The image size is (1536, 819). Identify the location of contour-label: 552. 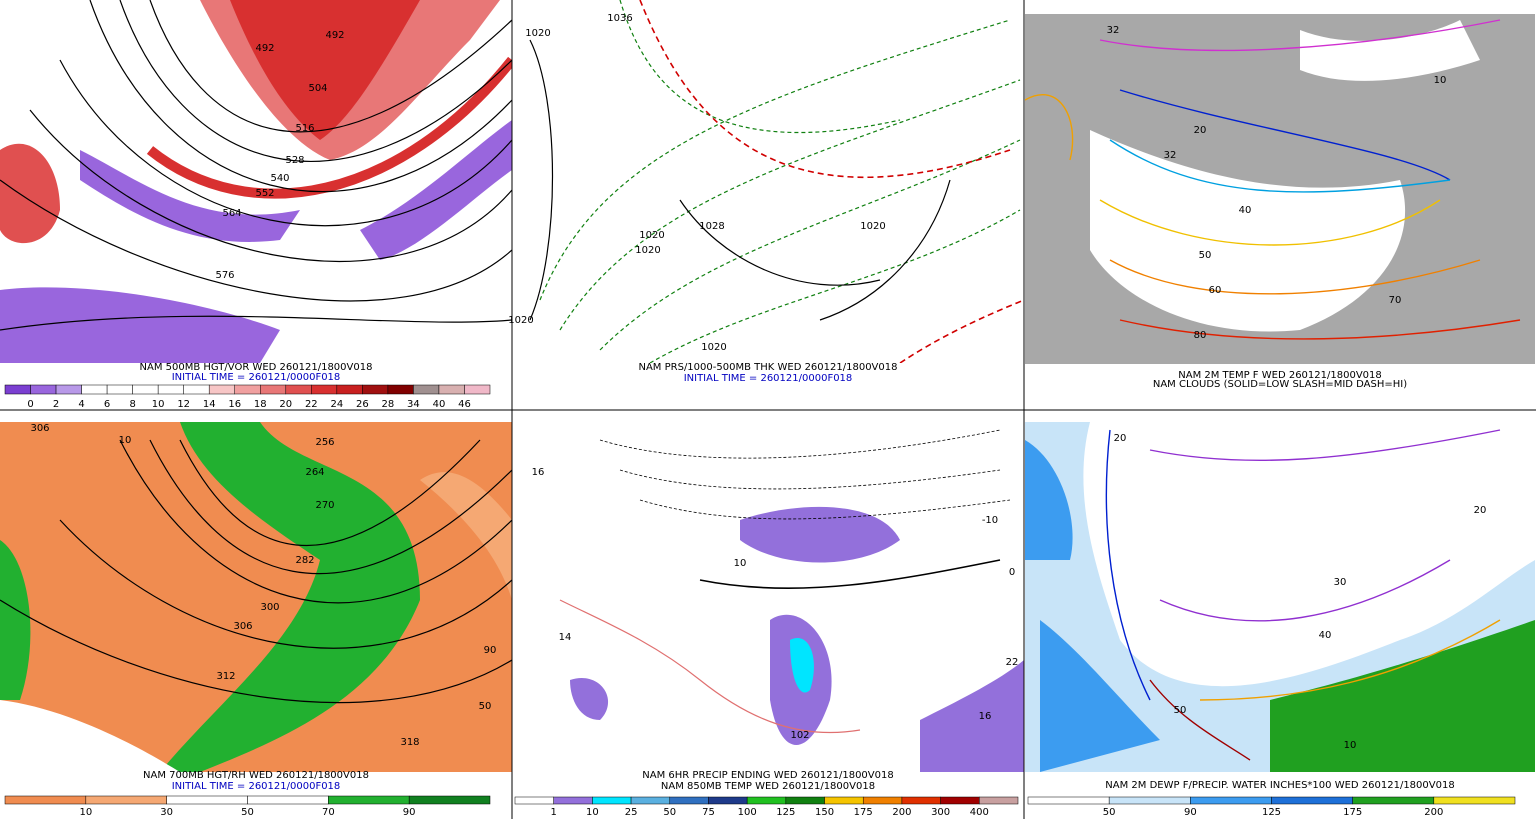
(264, 193).